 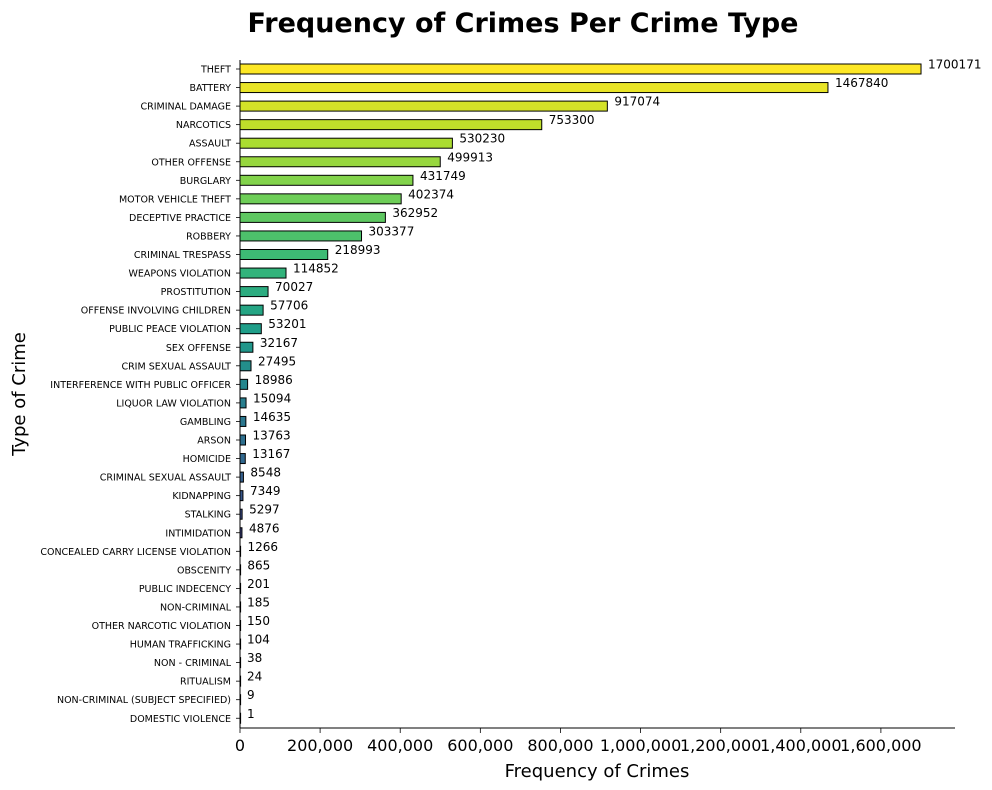 I want to click on category-label-public-indecency: PUBLIC INDECENCY, so click(x=185, y=589).